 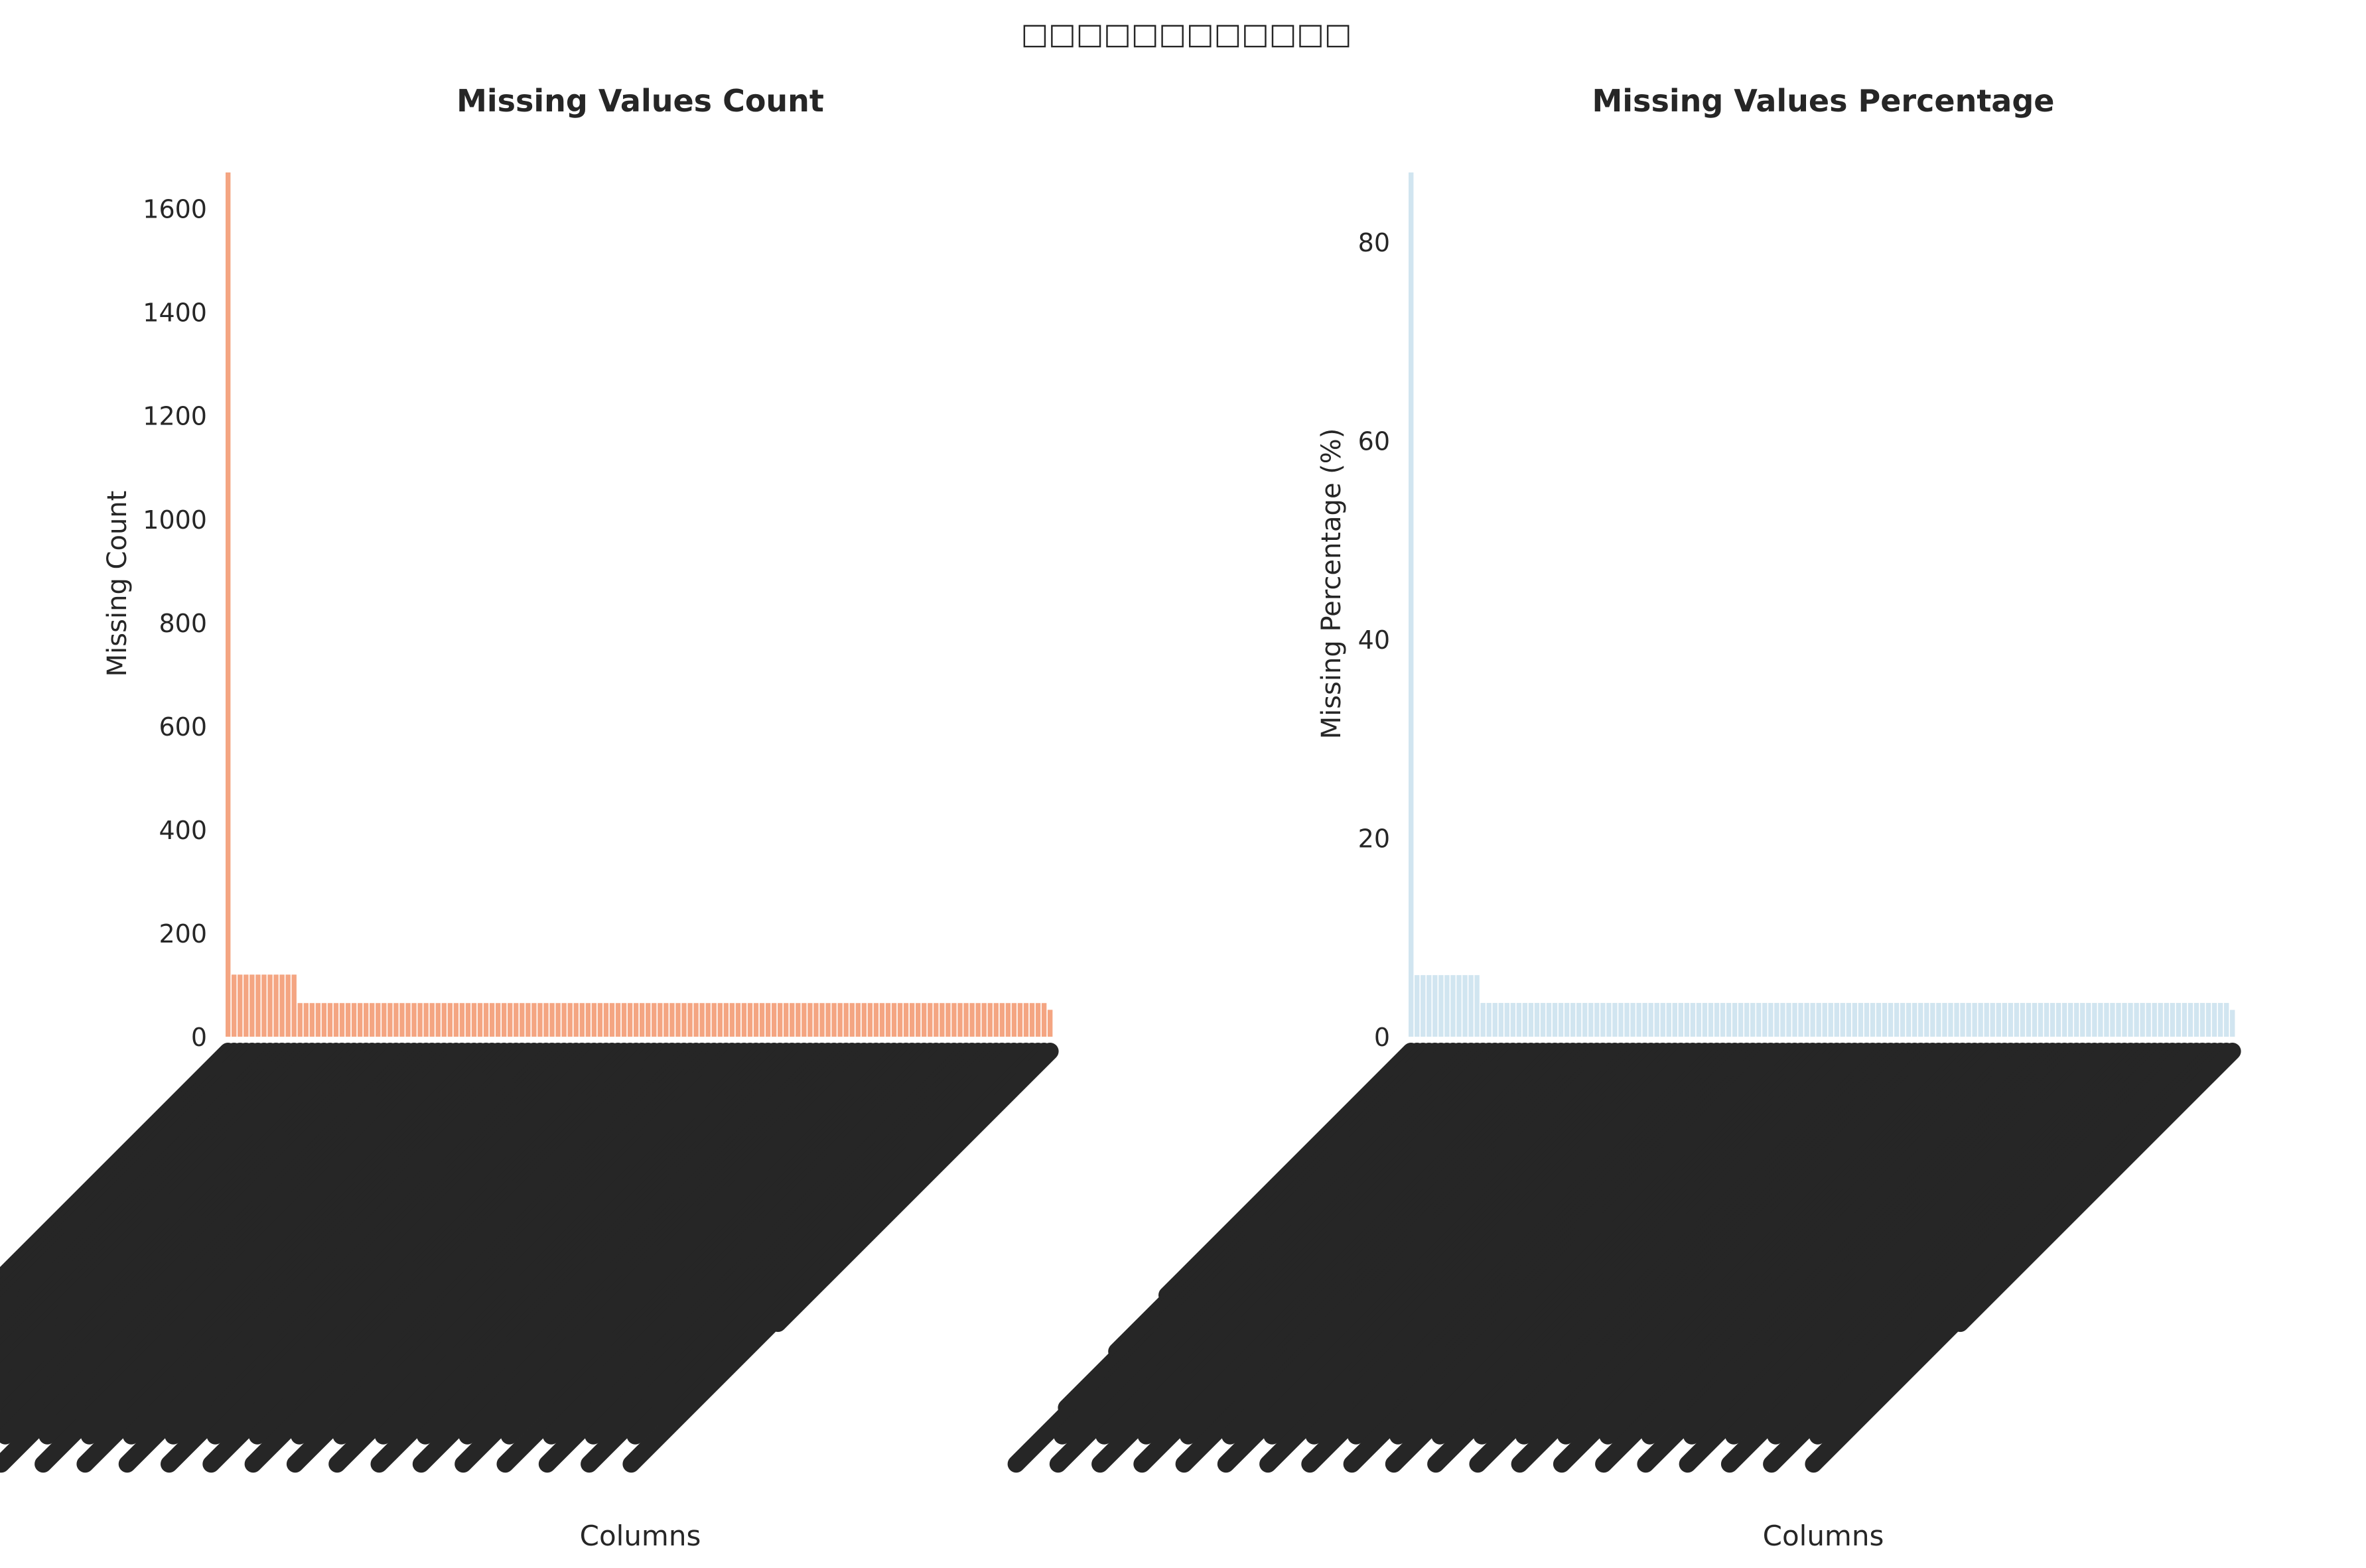 I want to click on percentage-x-tick-labels, so click(x=1624, y=1258).